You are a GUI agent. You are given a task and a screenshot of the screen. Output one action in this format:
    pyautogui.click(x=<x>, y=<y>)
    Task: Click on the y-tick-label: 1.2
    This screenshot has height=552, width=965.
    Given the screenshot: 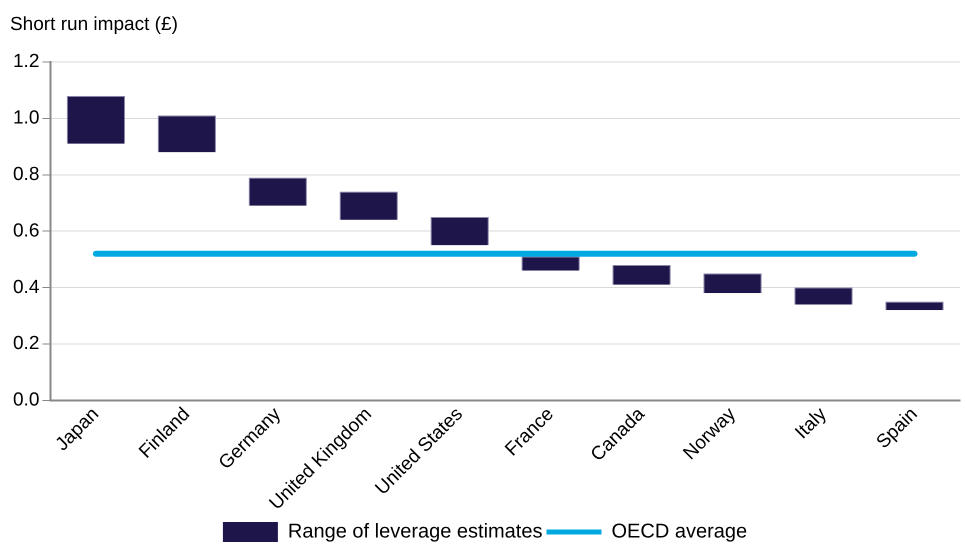 What is the action you would take?
    pyautogui.click(x=26, y=61)
    